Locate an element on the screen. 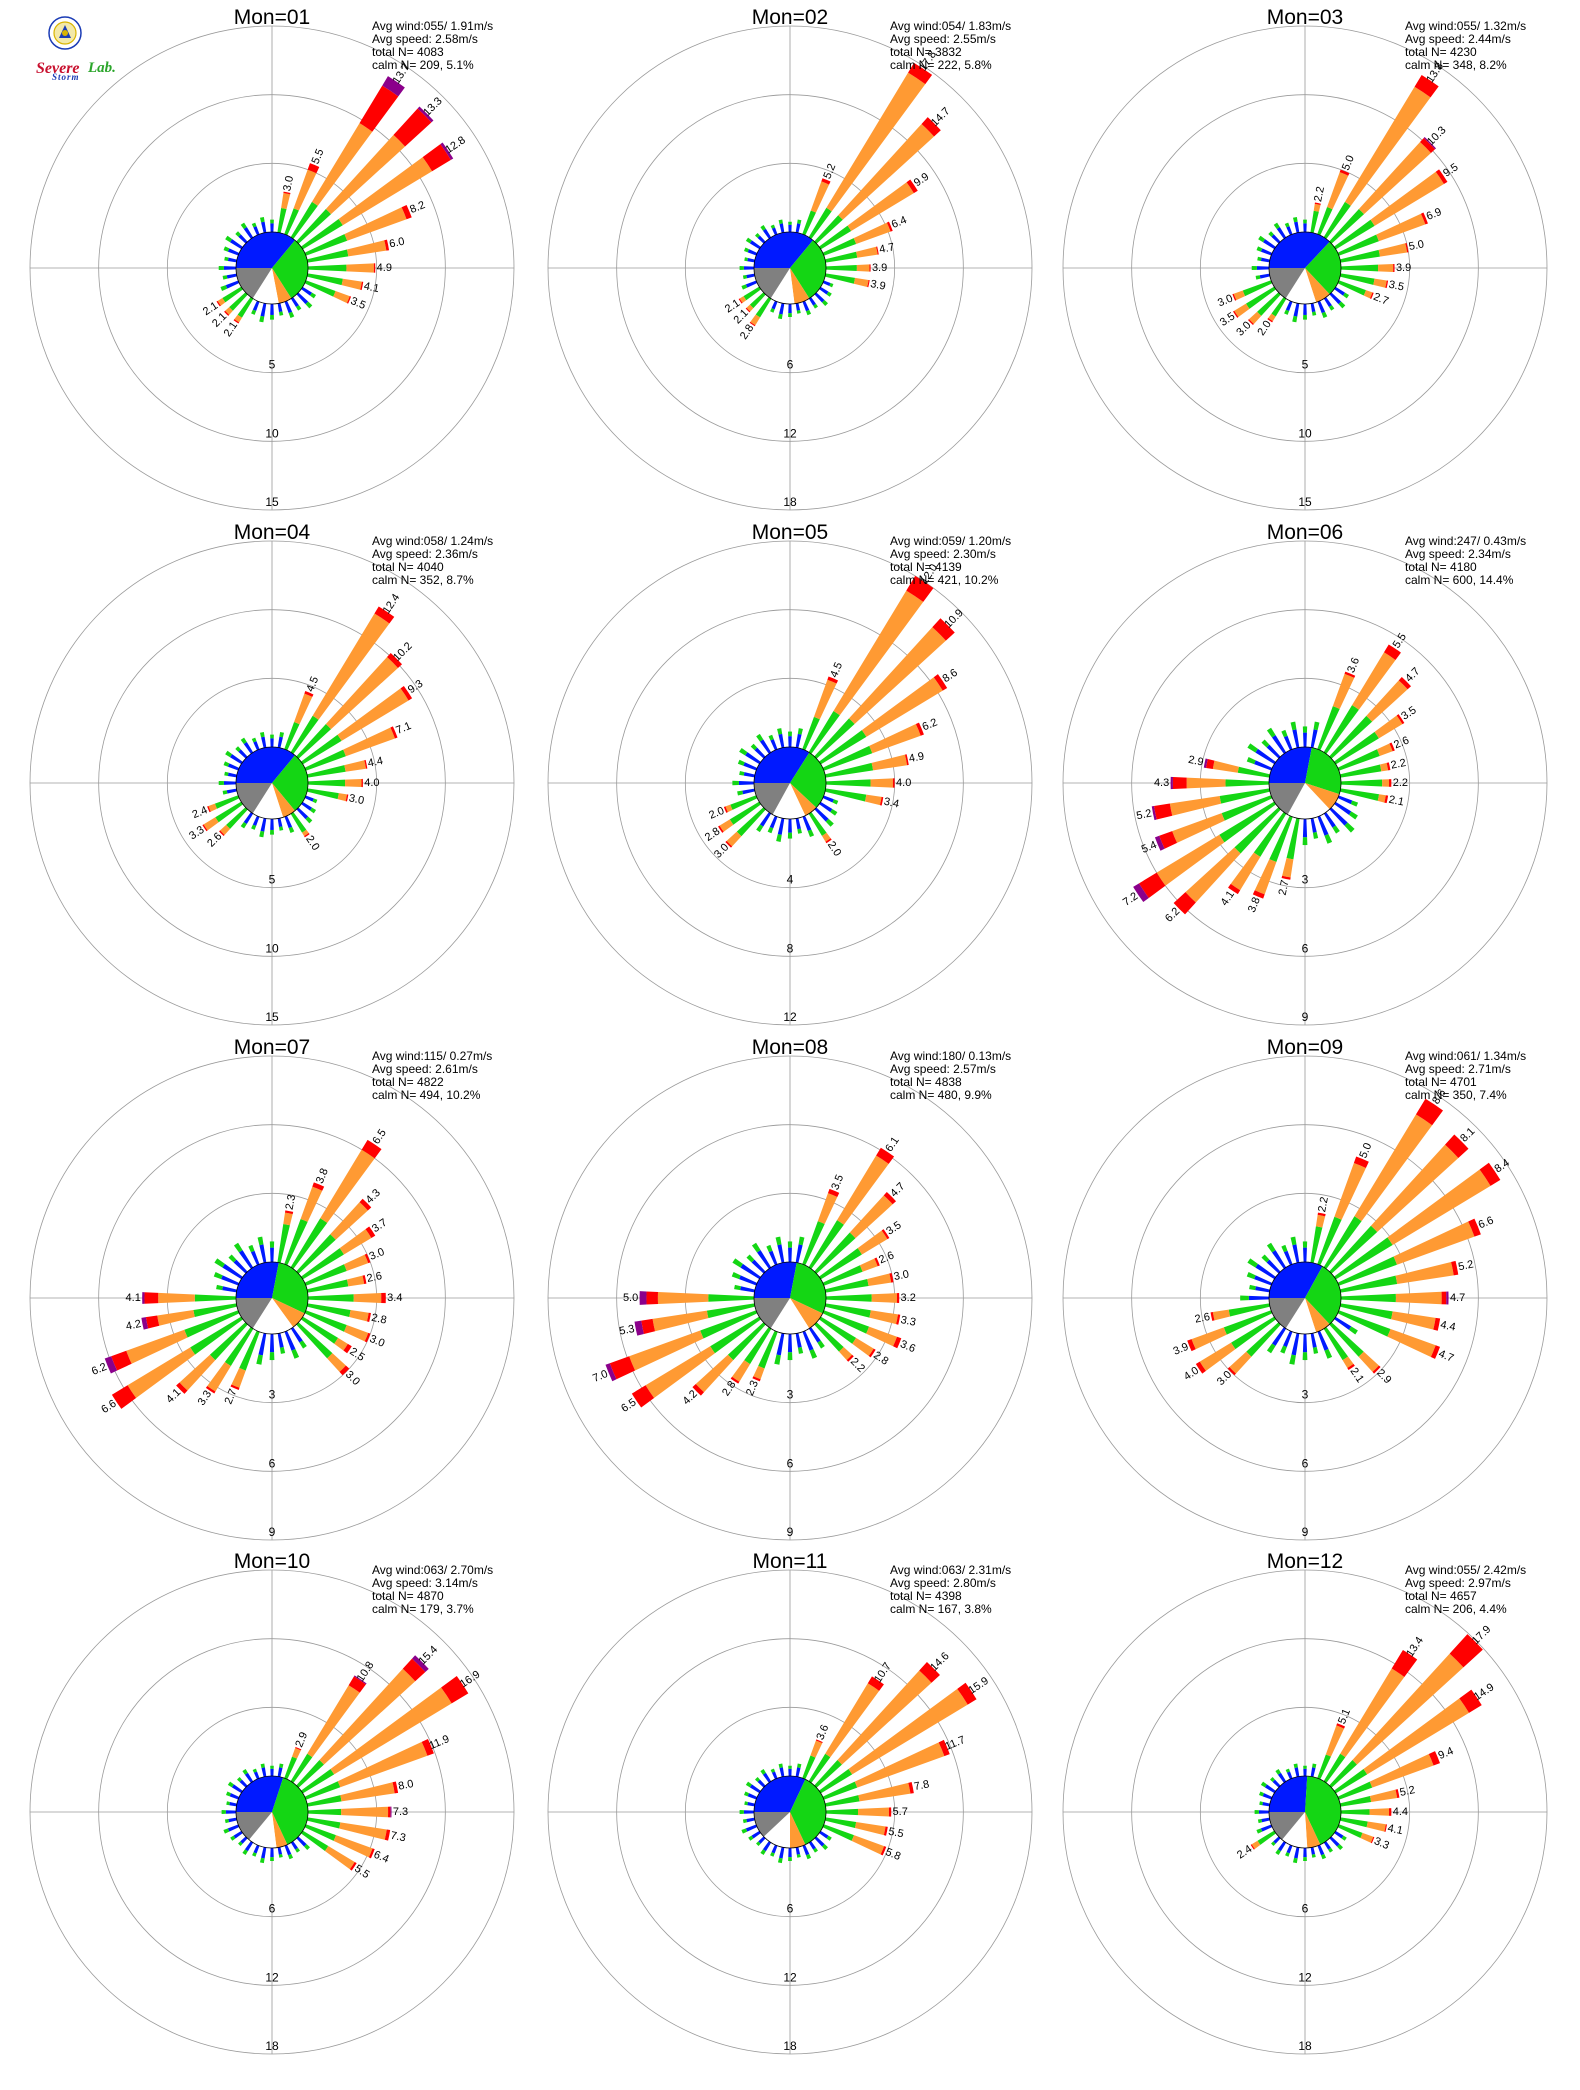 The height and width of the screenshot is (2090, 1580). stats-line: total N= 4657 is located at coordinates (1441, 1596).